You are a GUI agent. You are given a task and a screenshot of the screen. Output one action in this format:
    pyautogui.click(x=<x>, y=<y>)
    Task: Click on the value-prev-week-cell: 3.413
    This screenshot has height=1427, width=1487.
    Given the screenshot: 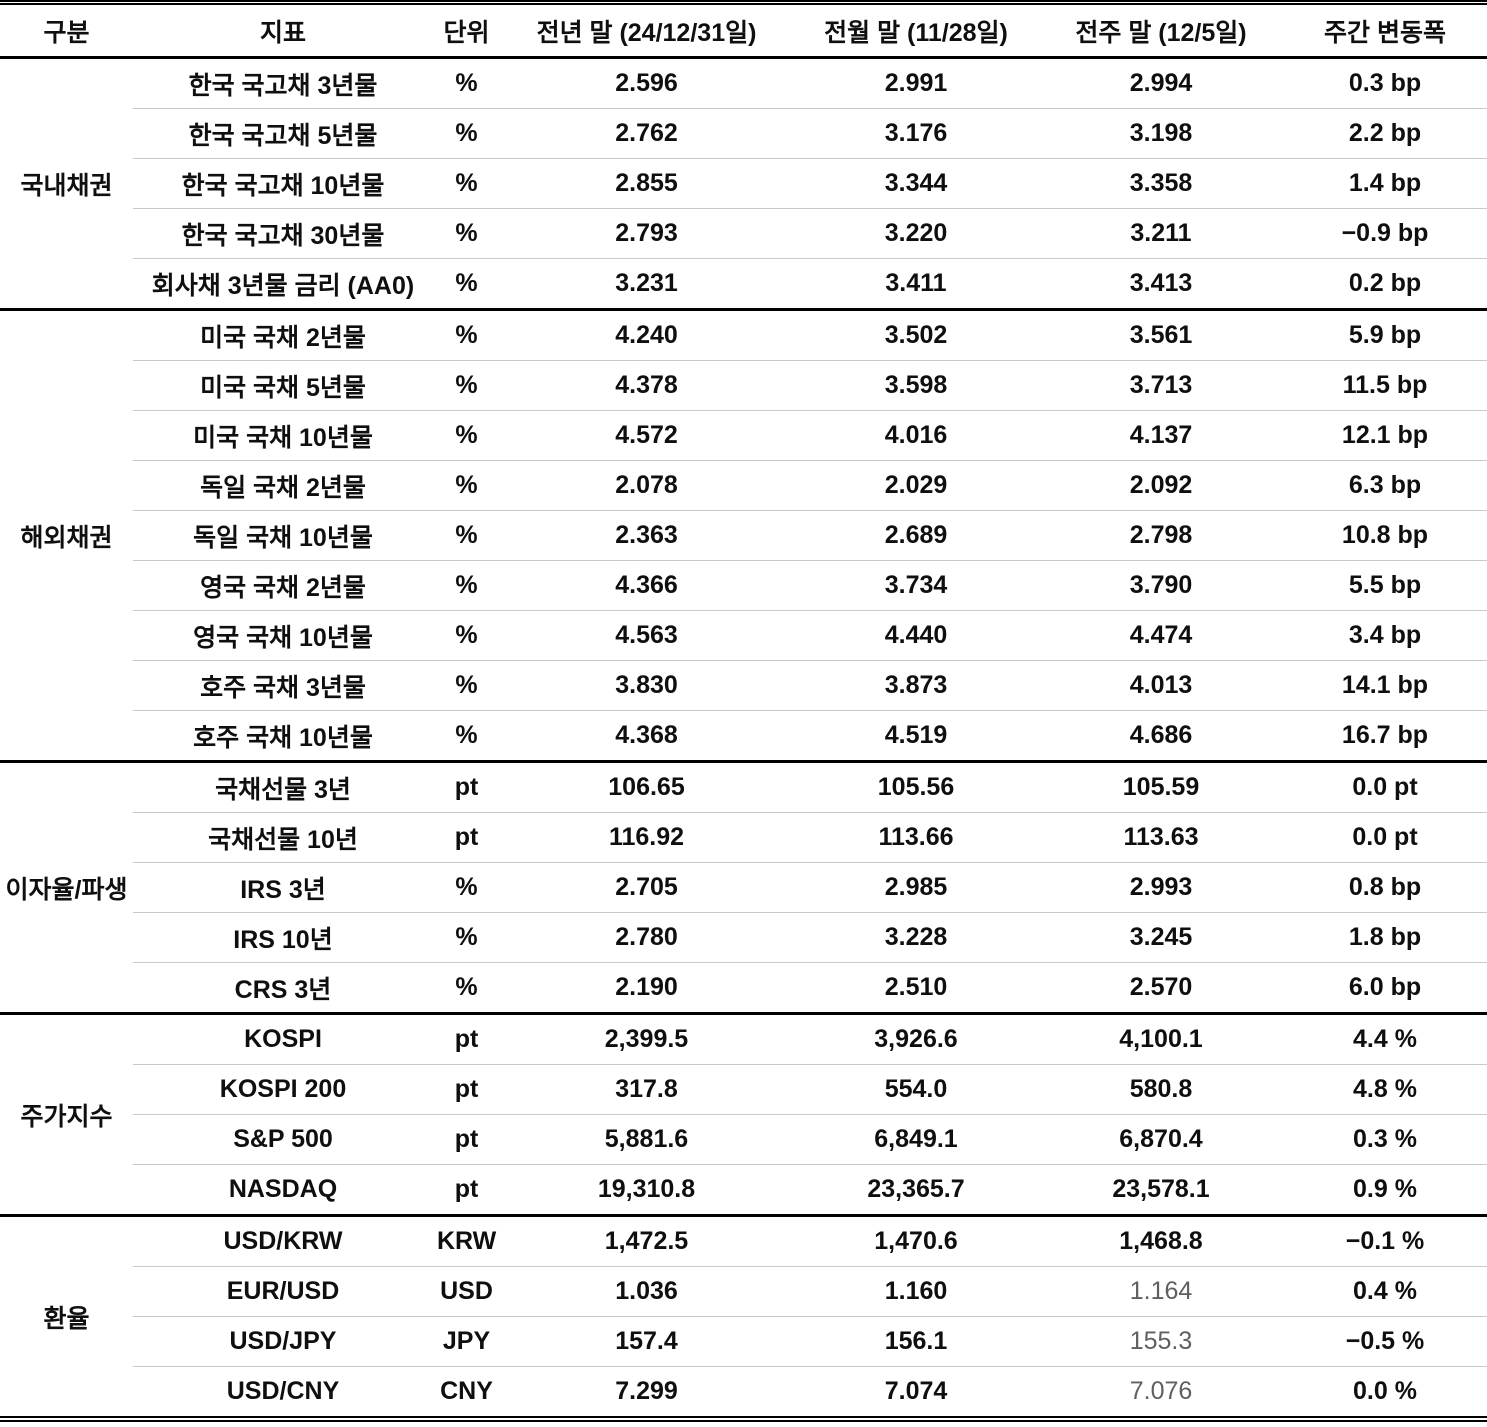 What is the action you would take?
    pyautogui.click(x=1161, y=284)
    